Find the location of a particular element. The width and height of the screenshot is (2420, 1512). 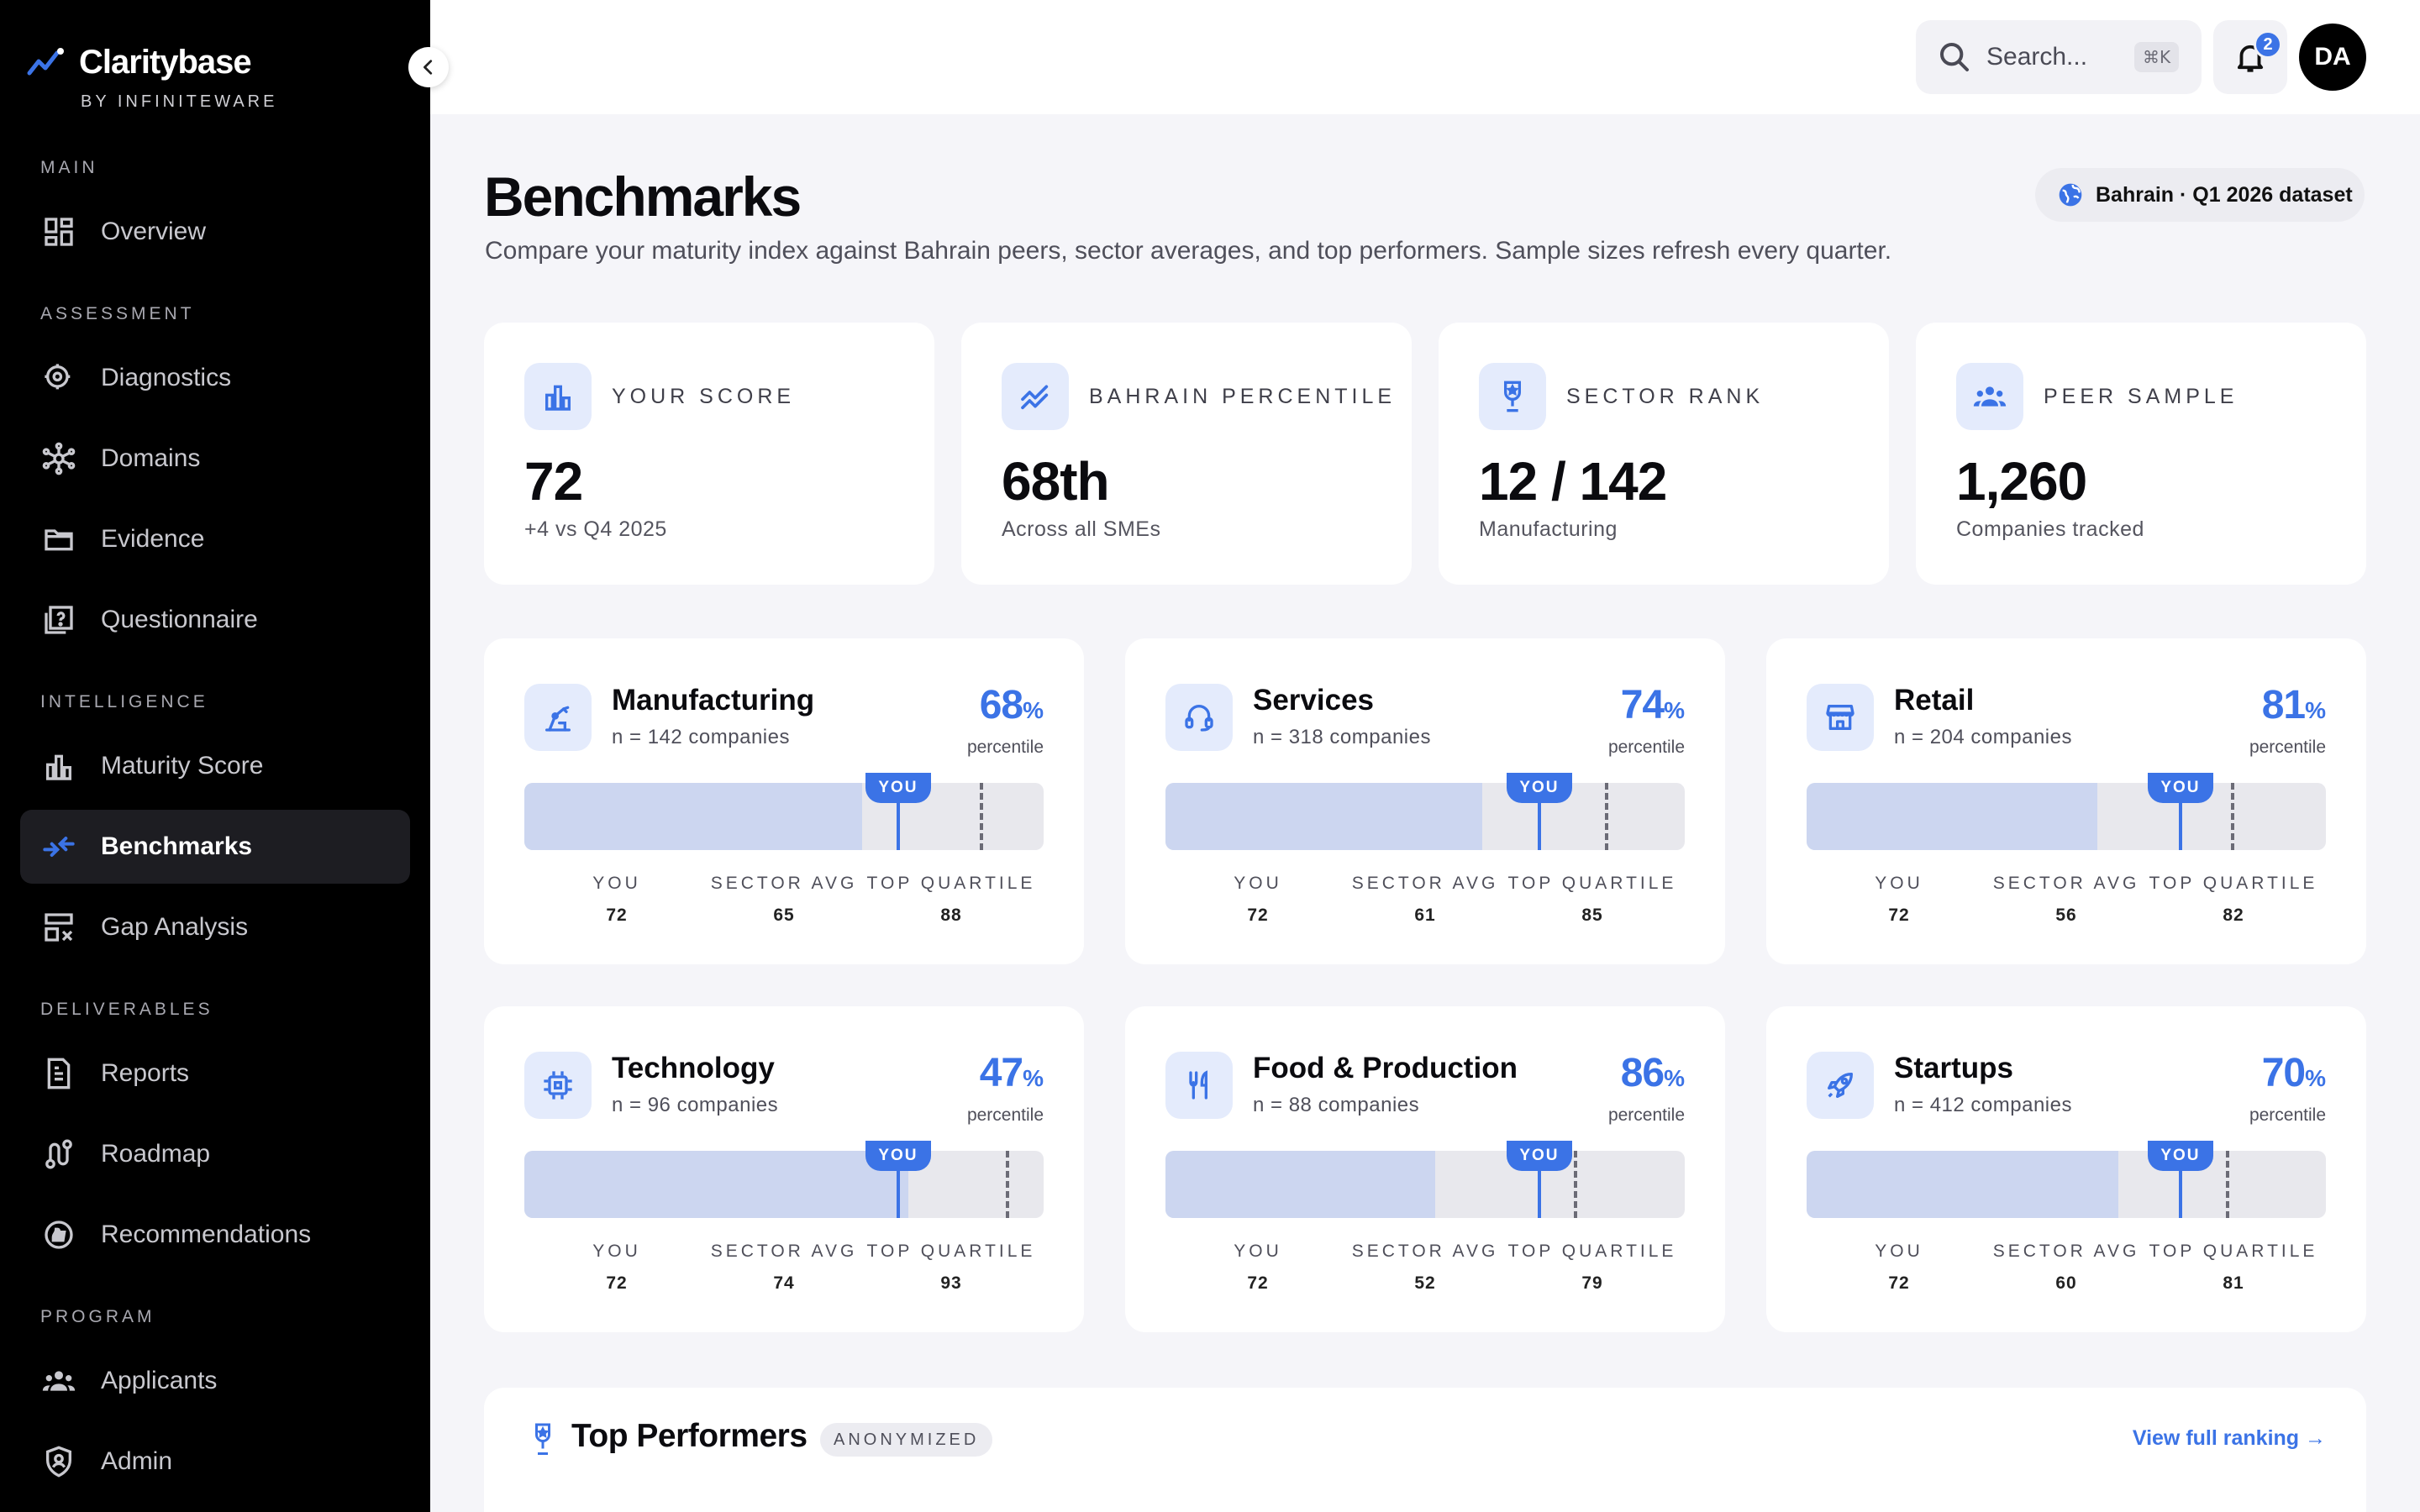

sidebar-item-label: Questionnaire is located at coordinates (180, 619).